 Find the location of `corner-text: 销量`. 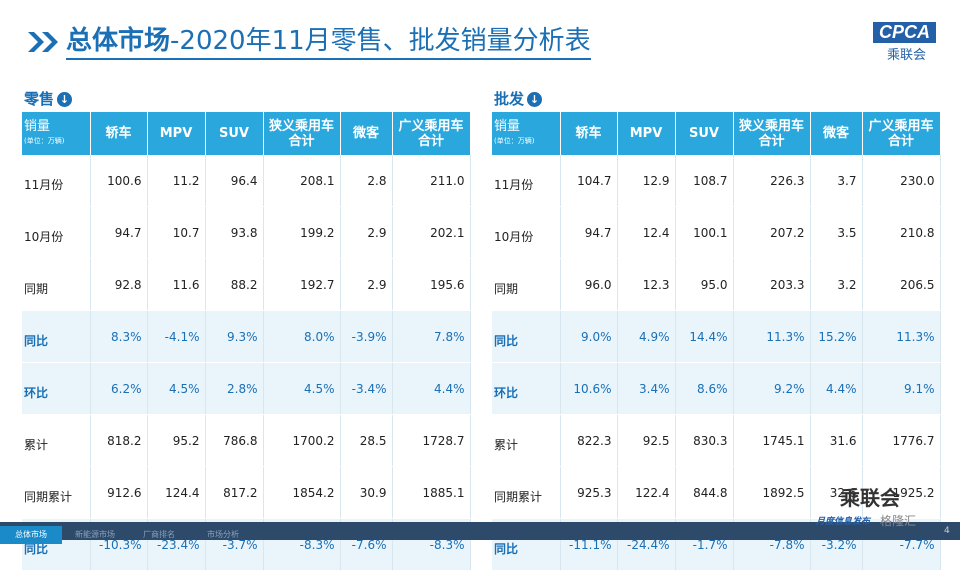

corner-text: 销量 is located at coordinates (37, 126).